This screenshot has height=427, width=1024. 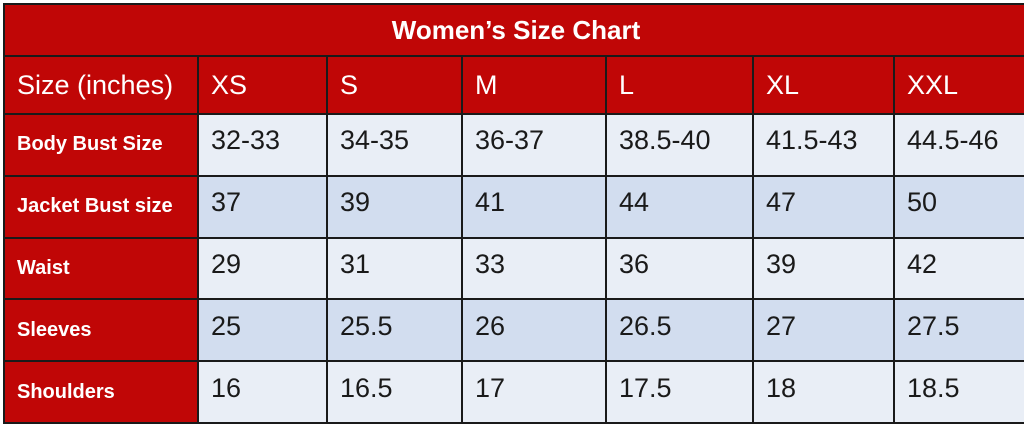 I want to click on value-cell: 17.5, so click(x=679, y=392).